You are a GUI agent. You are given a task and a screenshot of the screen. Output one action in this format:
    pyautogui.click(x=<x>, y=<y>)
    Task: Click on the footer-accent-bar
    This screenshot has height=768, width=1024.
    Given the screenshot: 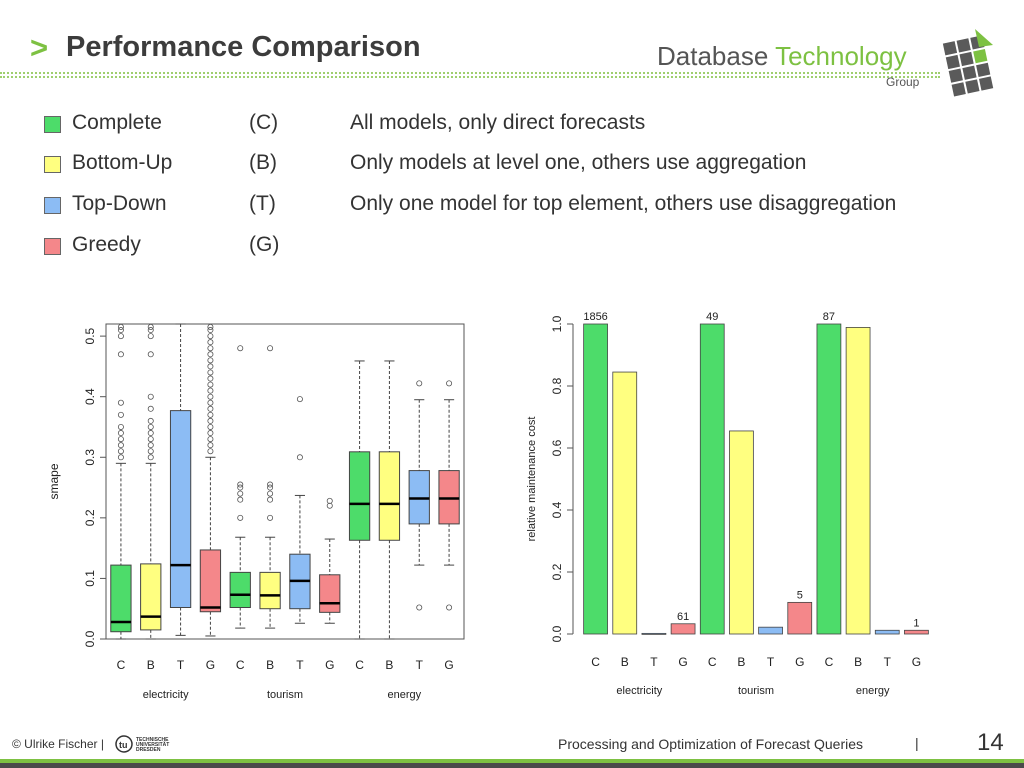 What is the action you would take?
    pyautogui.click(x=512, y=761)
    